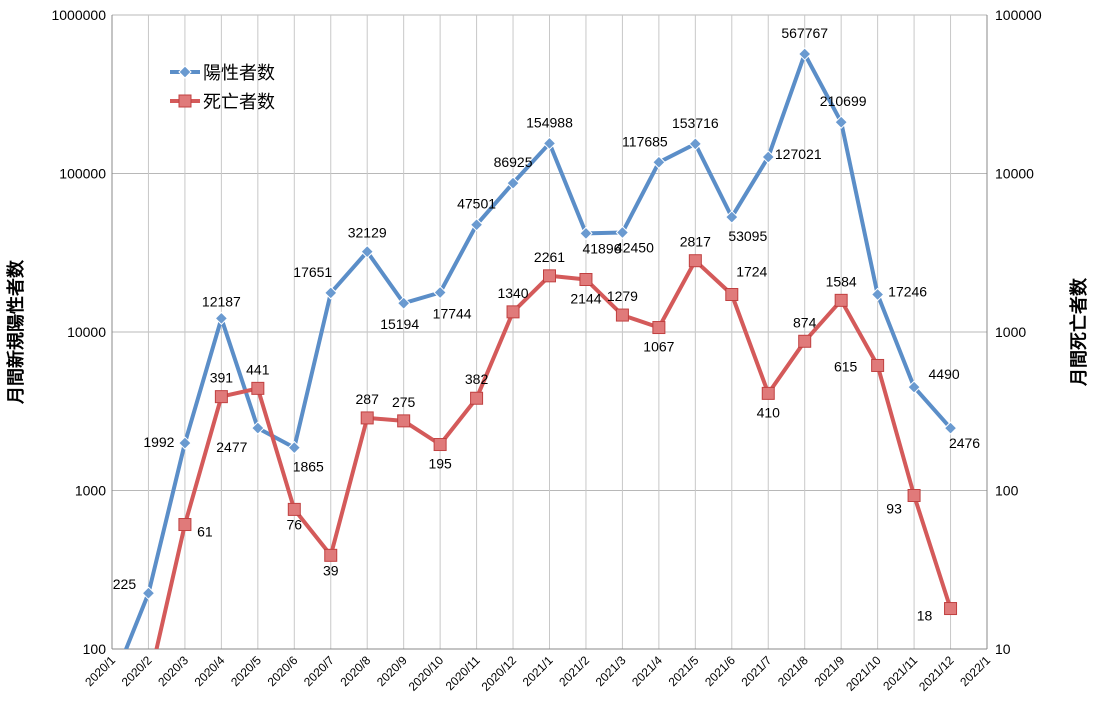 The width and height of the screenshot is (1097, 711). I want to click on legend-item-deaths: 死亡者数, so click(222, 102).